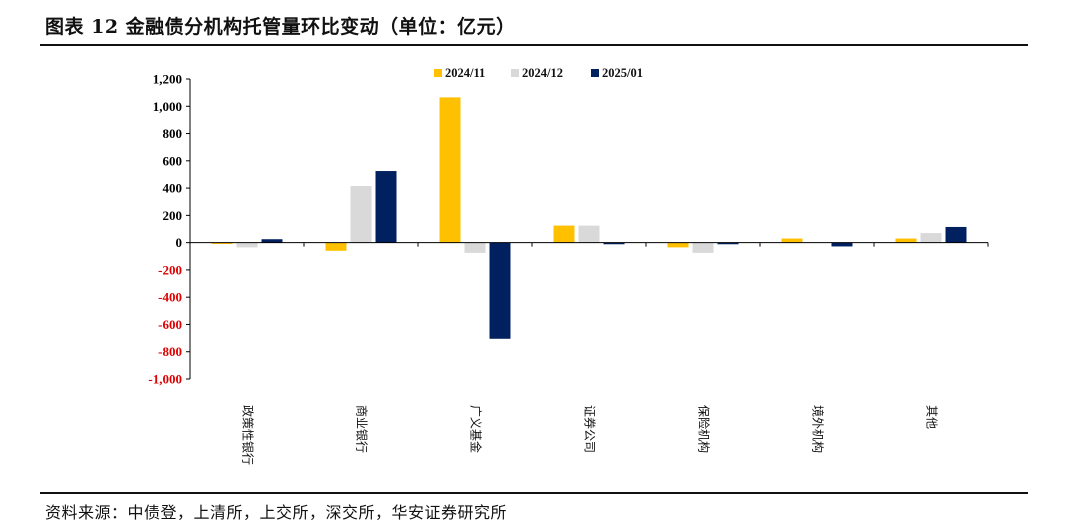 The width and height of the screenshot is (1080, 531). What do you see at coordinates (170, 324) in the screenshot?
I see `y-tick-label: -600` at bounding box center [170, 324].